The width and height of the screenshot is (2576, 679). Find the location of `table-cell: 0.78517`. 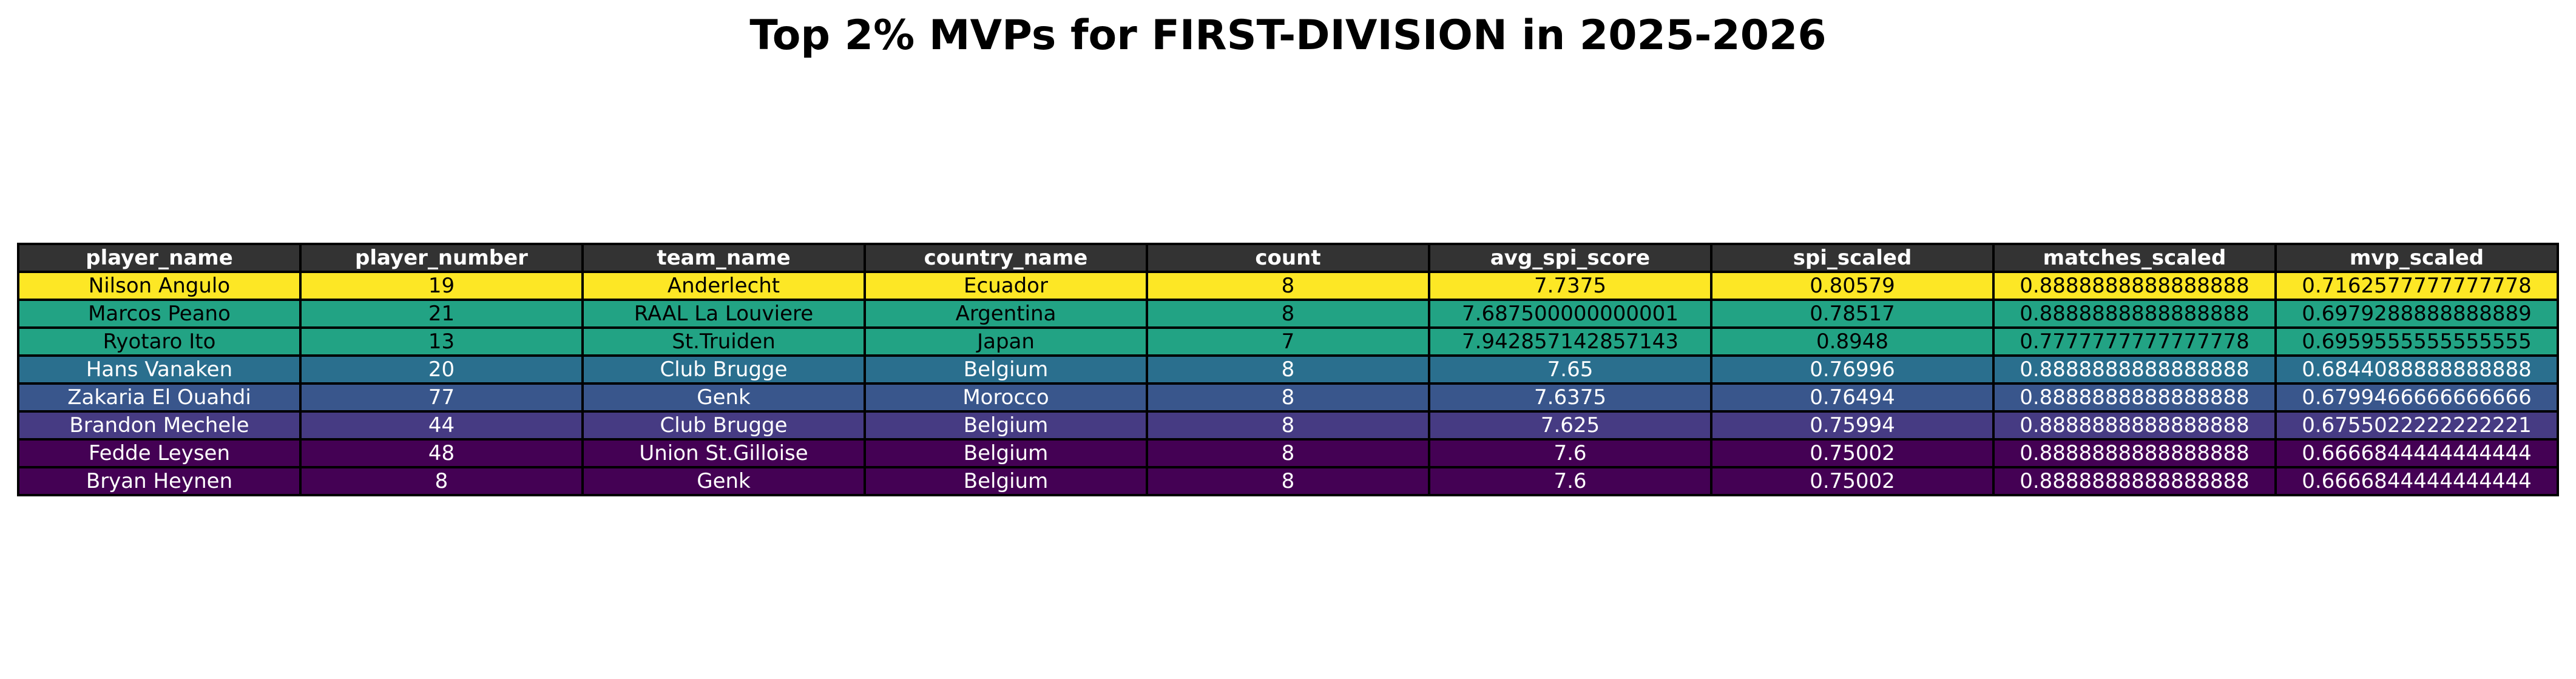

table-cell: 0.78517 is located at coordinates (1852, 314).